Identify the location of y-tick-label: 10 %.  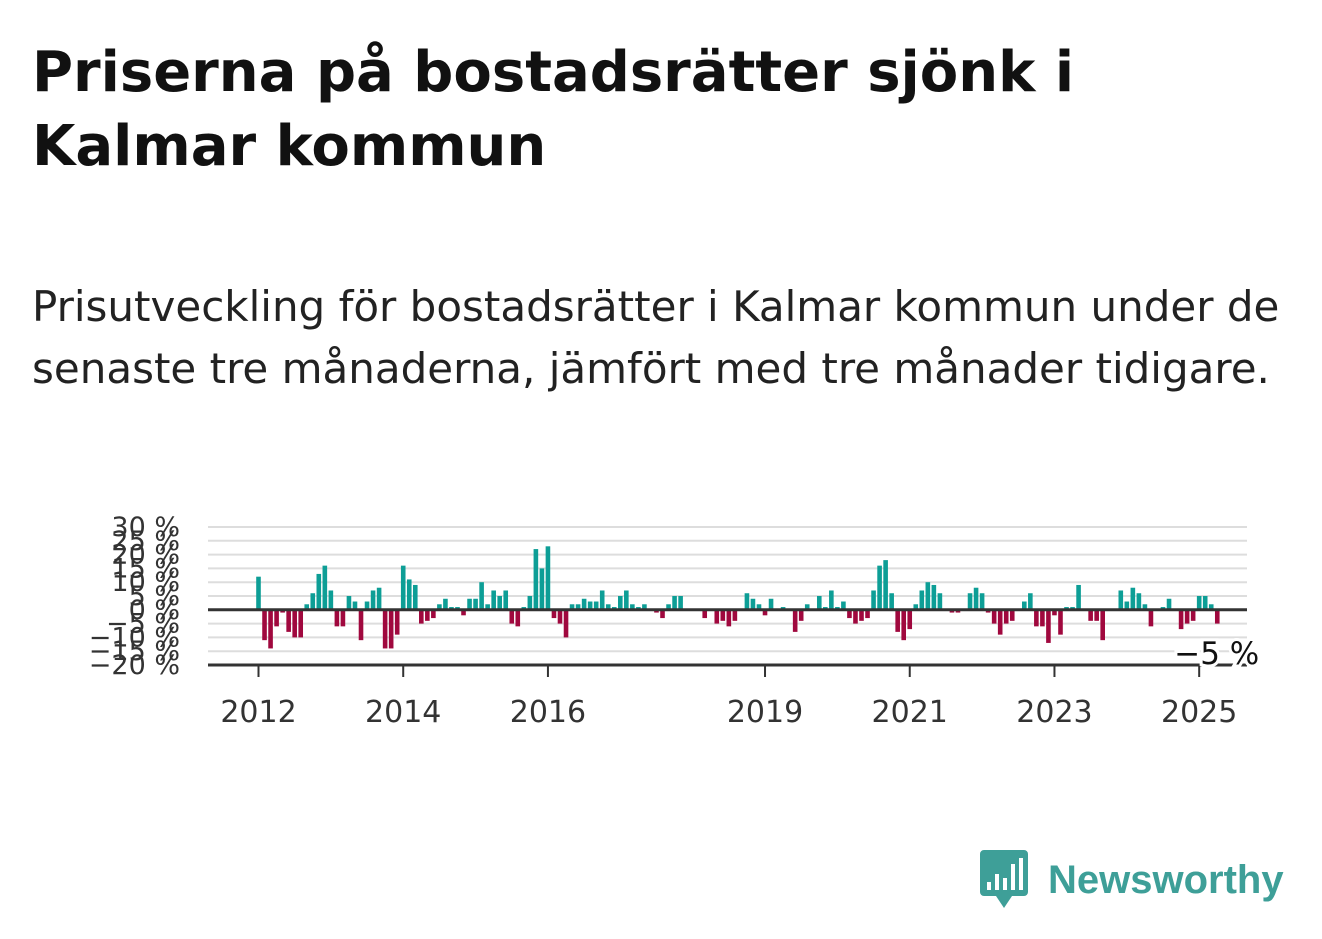
(145, 582).